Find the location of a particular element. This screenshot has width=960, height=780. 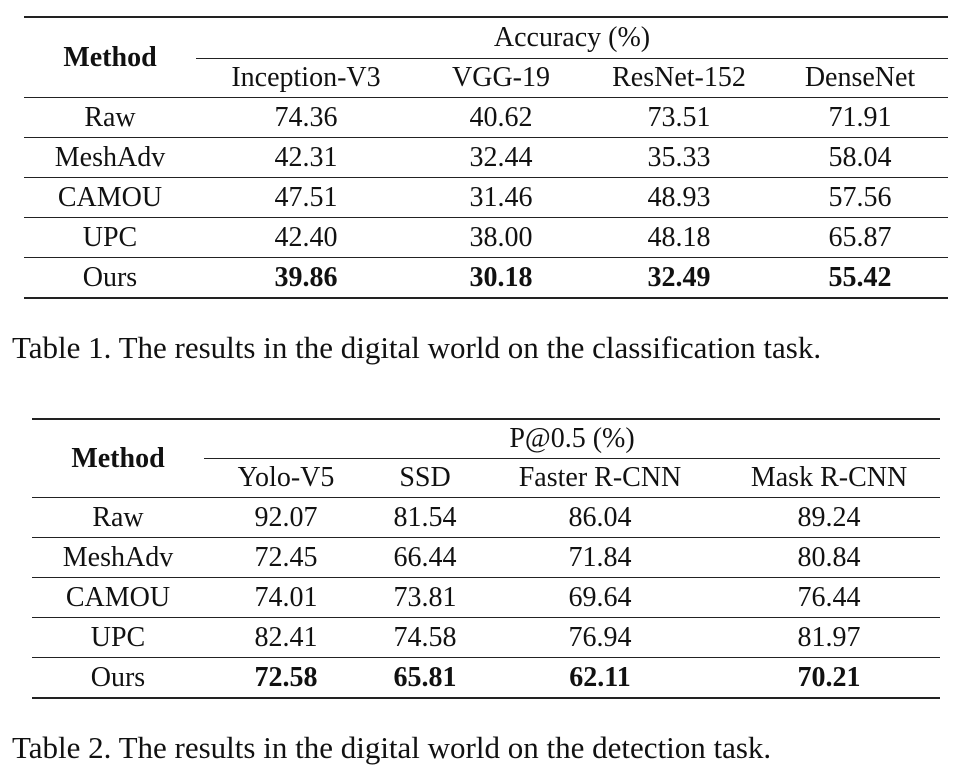

table-row: UPC 82.41 74.58 76.94 81.97 is located at coordinates (486, 637).